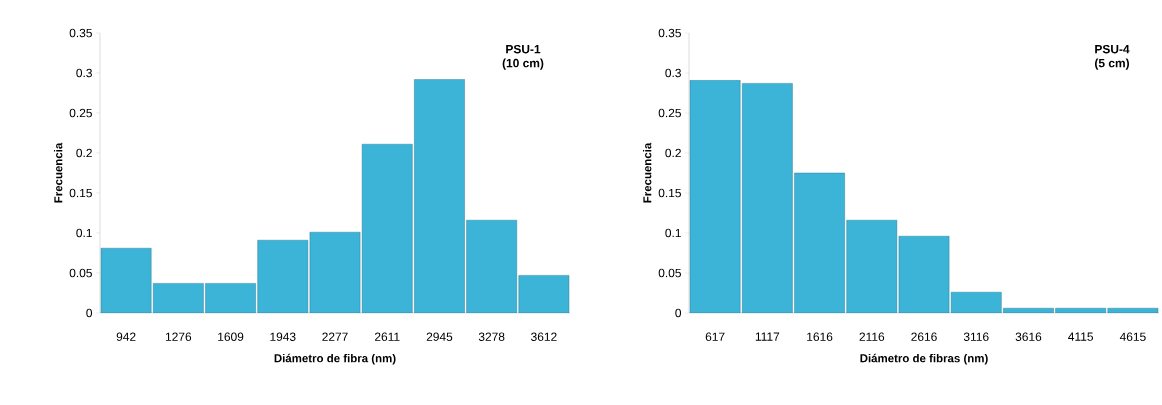 Image resolution: width=1162 pixels, height=405 pixels. I want to click on text: (10 cm), so click(523, 64).